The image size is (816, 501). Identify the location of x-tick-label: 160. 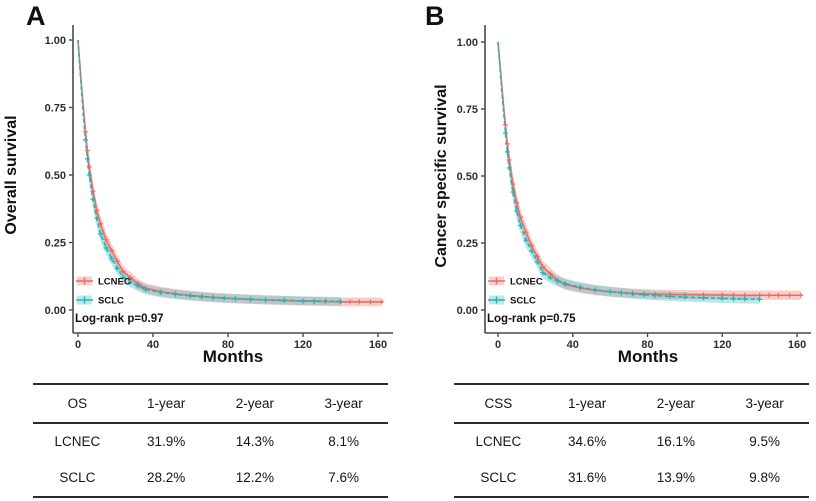
(797, 345).